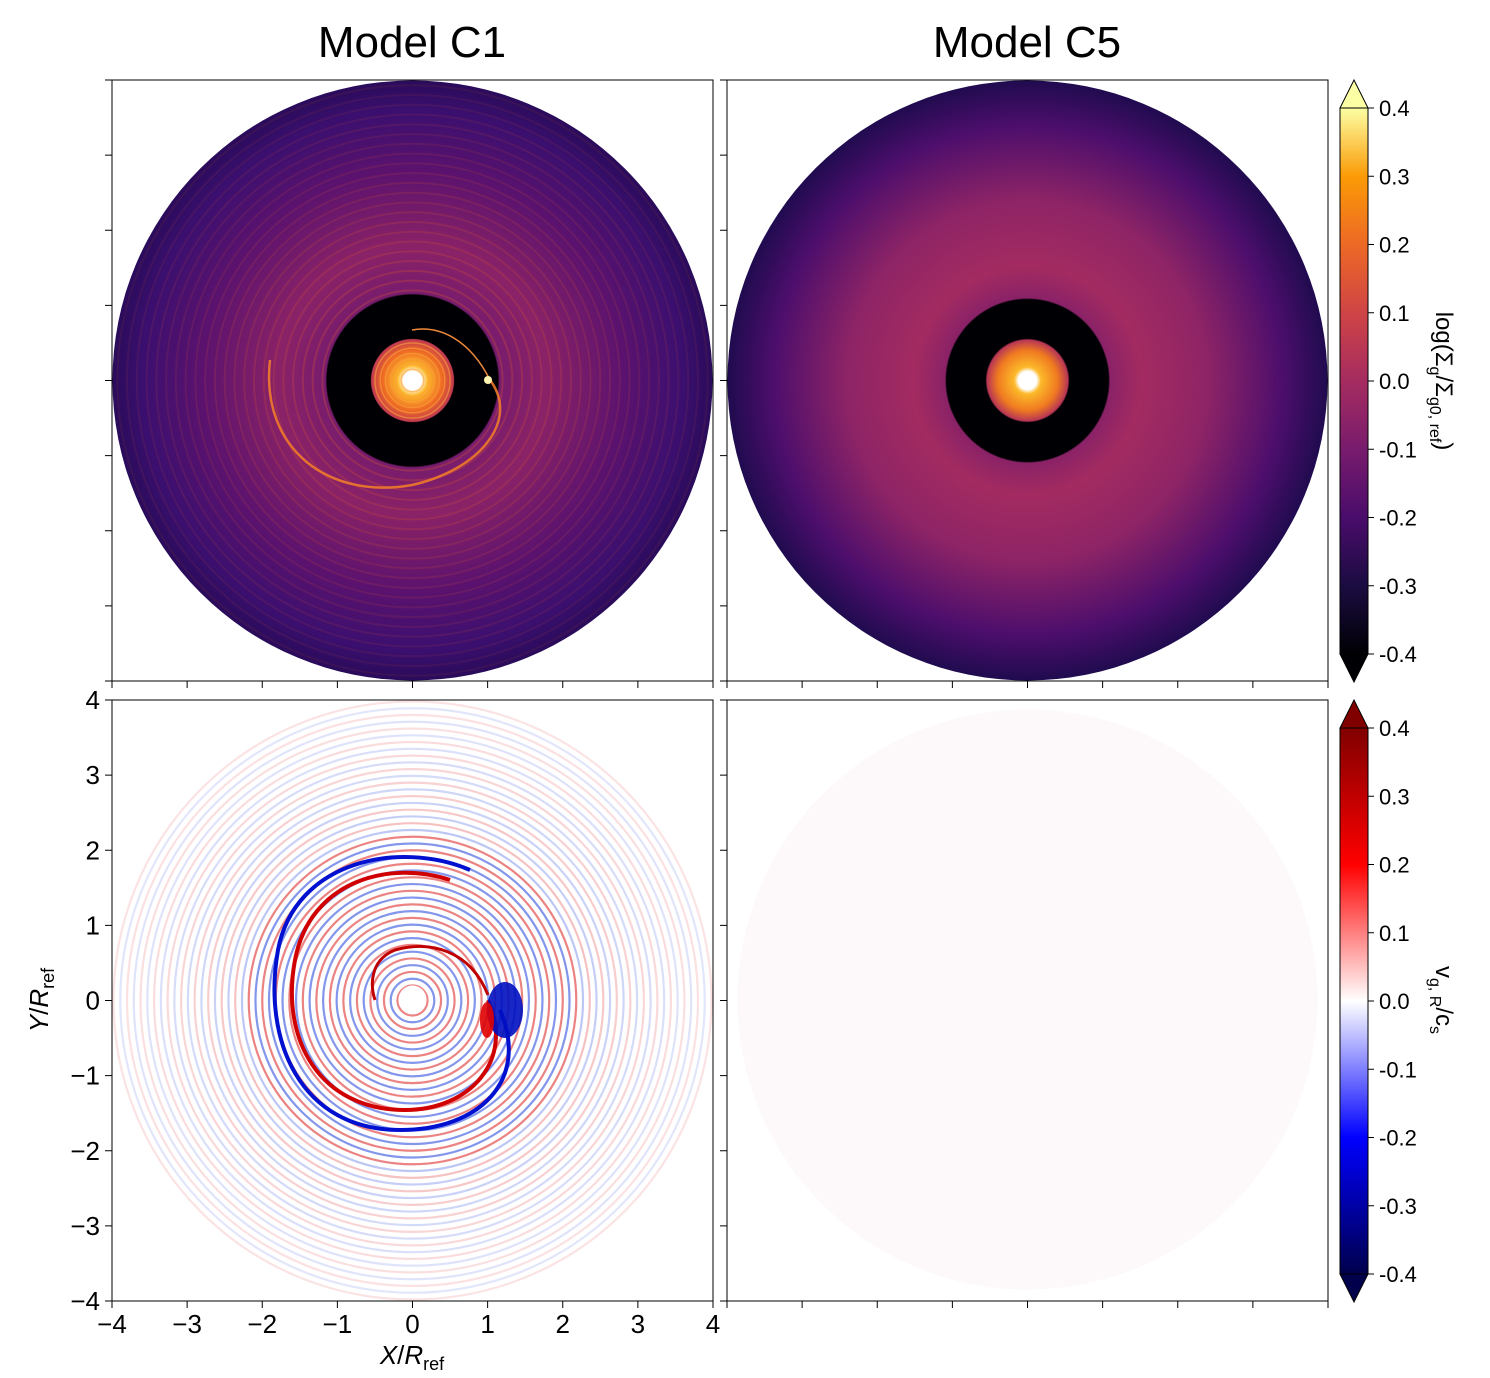 Image resolution: width=1490 pixels, height=1378 pixels. I want to click on y-tick-label: 3, so click(93, 775).